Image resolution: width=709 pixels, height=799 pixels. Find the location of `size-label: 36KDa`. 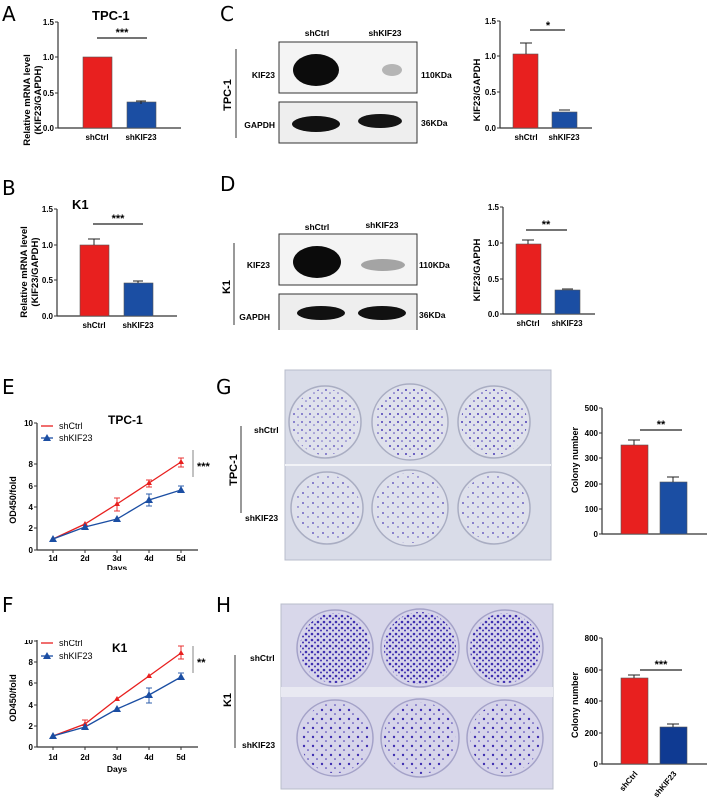

size-label: 36KDa is located at coordinates (434, 123).